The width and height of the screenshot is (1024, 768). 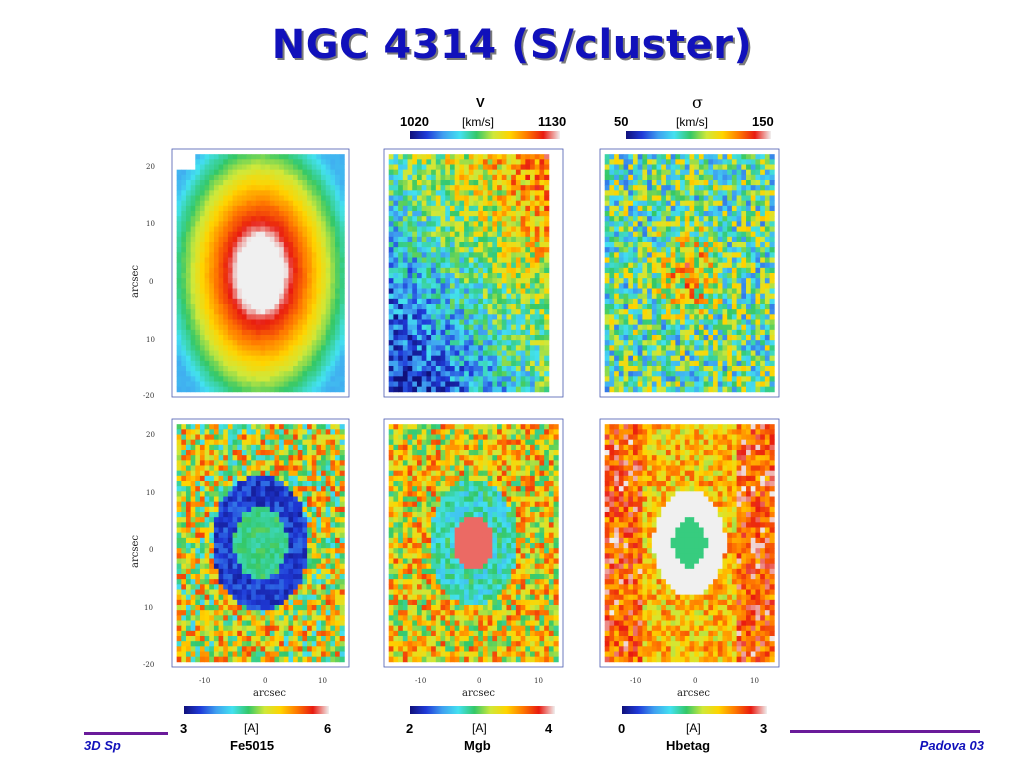 What do you see at coordinates (478, 122) in the screenshot?
I see `velocity-colorbar-unit: [km/s]` at bounding box center [478, 122].